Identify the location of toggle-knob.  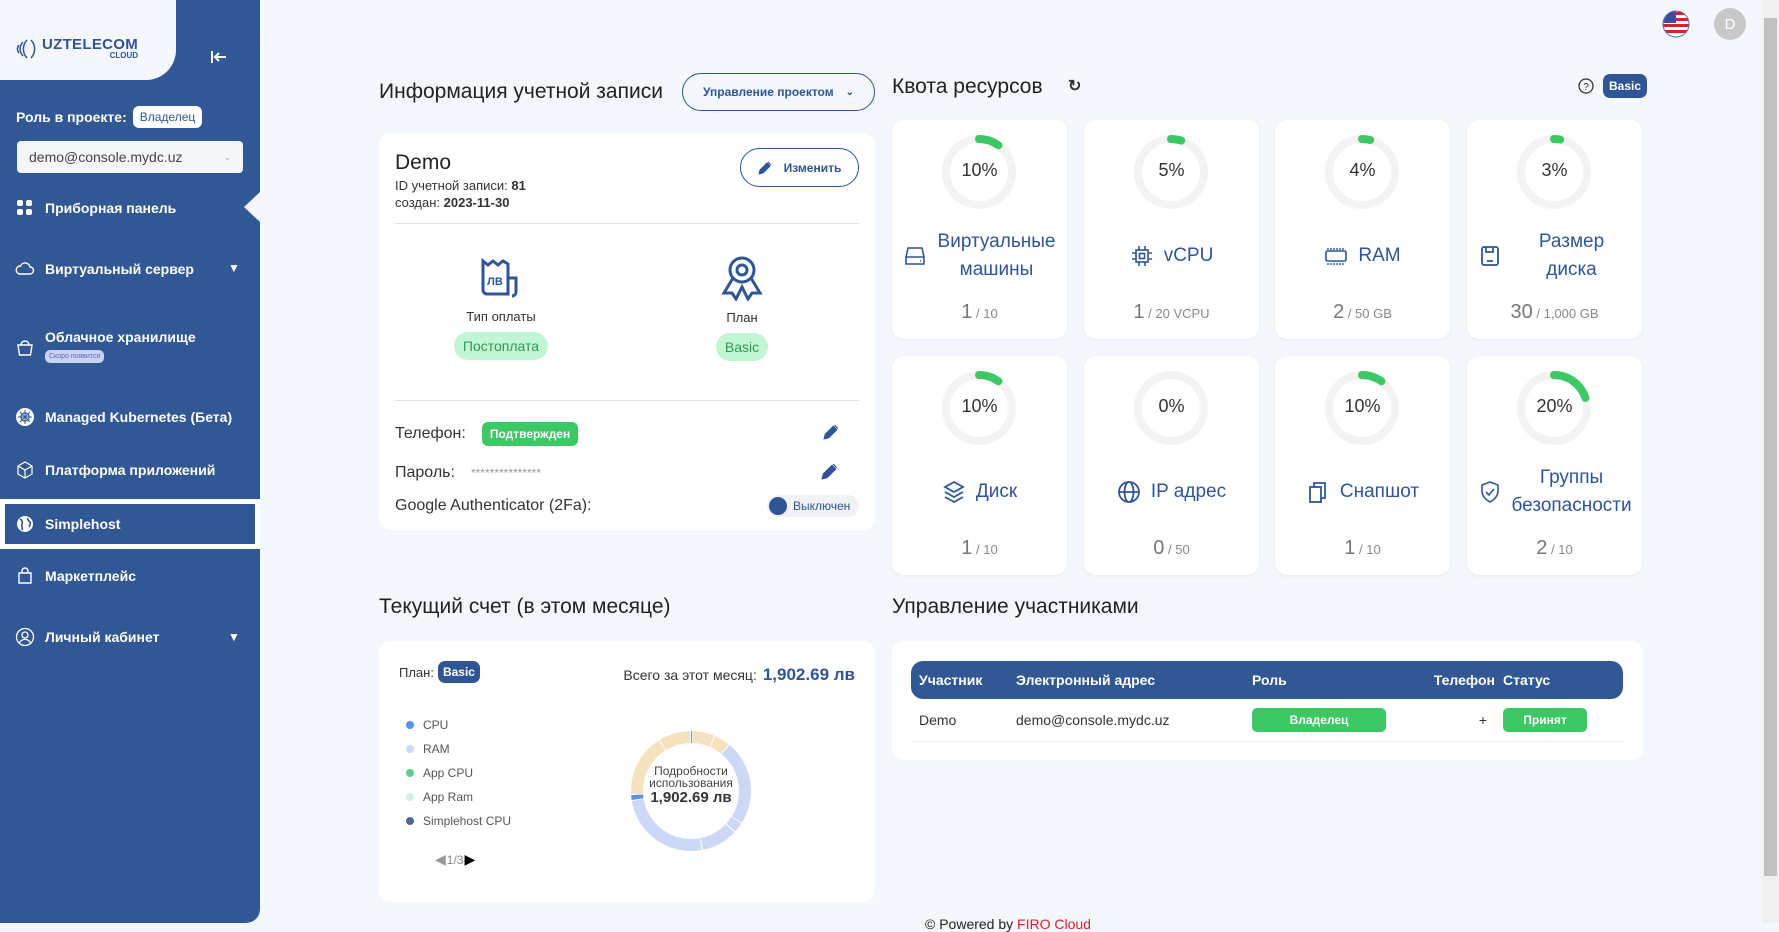
(778, 506).